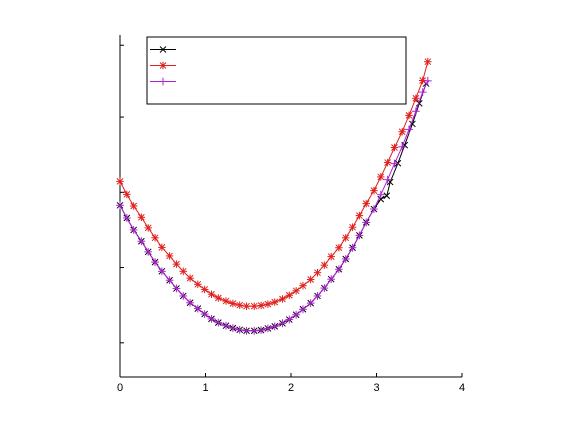 The width and height of the screenshot is (564, 425). I want to click on y-ticks, so click(122, 194).